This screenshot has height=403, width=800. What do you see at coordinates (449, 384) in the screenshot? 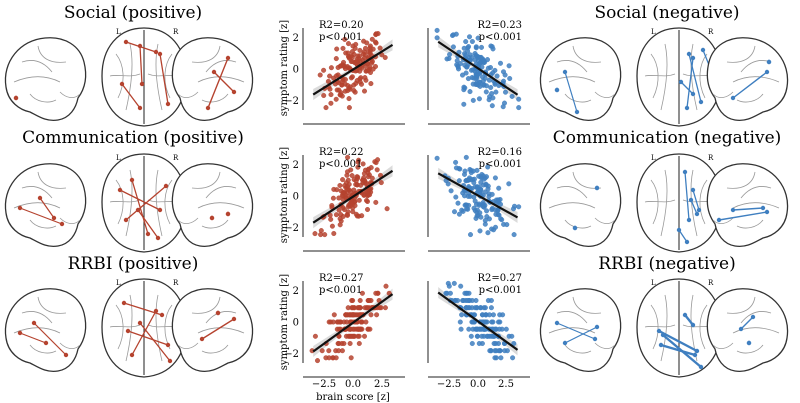
I see `x-tick-right-neg: −2.5` at bounding box center [449, 384].